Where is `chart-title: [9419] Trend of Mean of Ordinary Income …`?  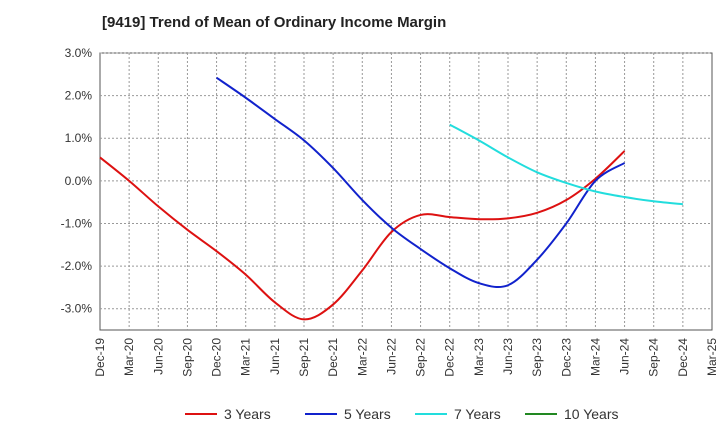 chart-title: [9419] Trend of Mean of Ordinary Income … is located at coordinates (274, 22).